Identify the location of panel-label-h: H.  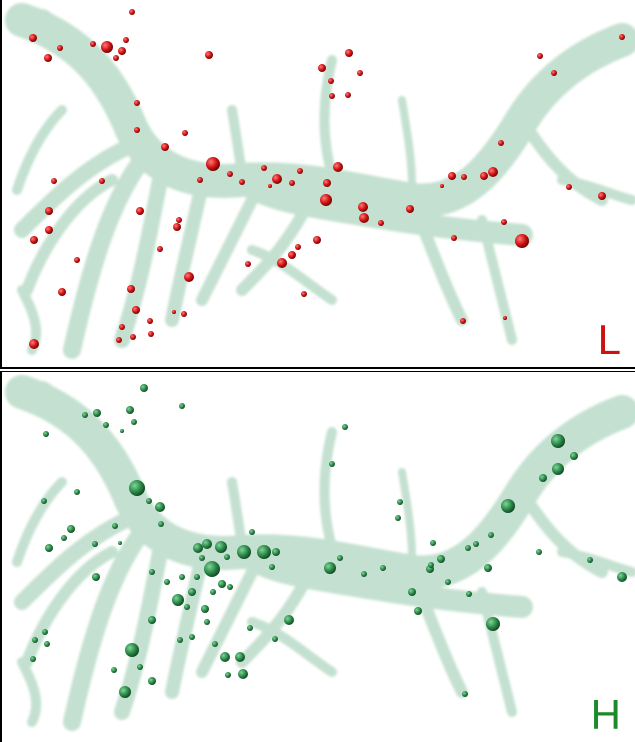
(605, 714).